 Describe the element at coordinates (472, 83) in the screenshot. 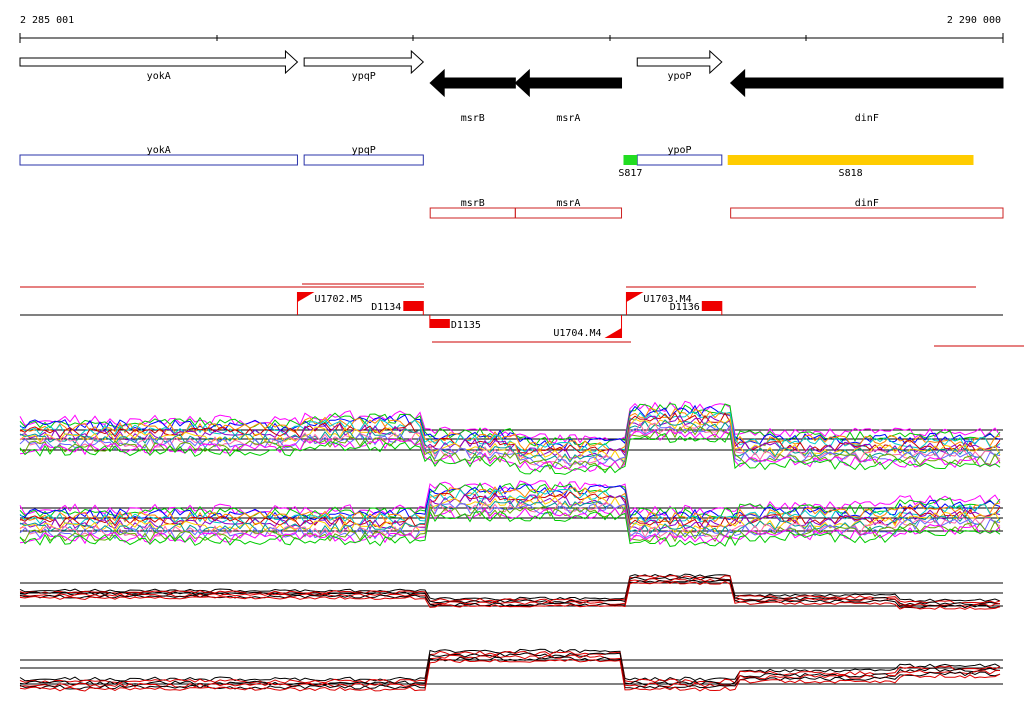

I see `gene-arrow-msrB` at that location.